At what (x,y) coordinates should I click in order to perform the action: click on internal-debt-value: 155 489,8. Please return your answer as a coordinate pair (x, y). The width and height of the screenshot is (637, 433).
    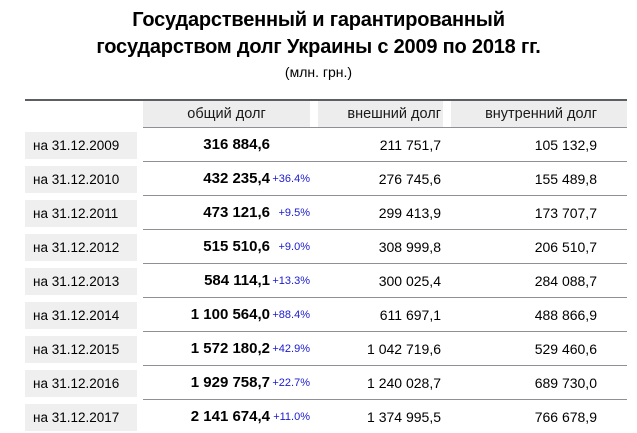
    Looking at the image, I should click on (565, 178).